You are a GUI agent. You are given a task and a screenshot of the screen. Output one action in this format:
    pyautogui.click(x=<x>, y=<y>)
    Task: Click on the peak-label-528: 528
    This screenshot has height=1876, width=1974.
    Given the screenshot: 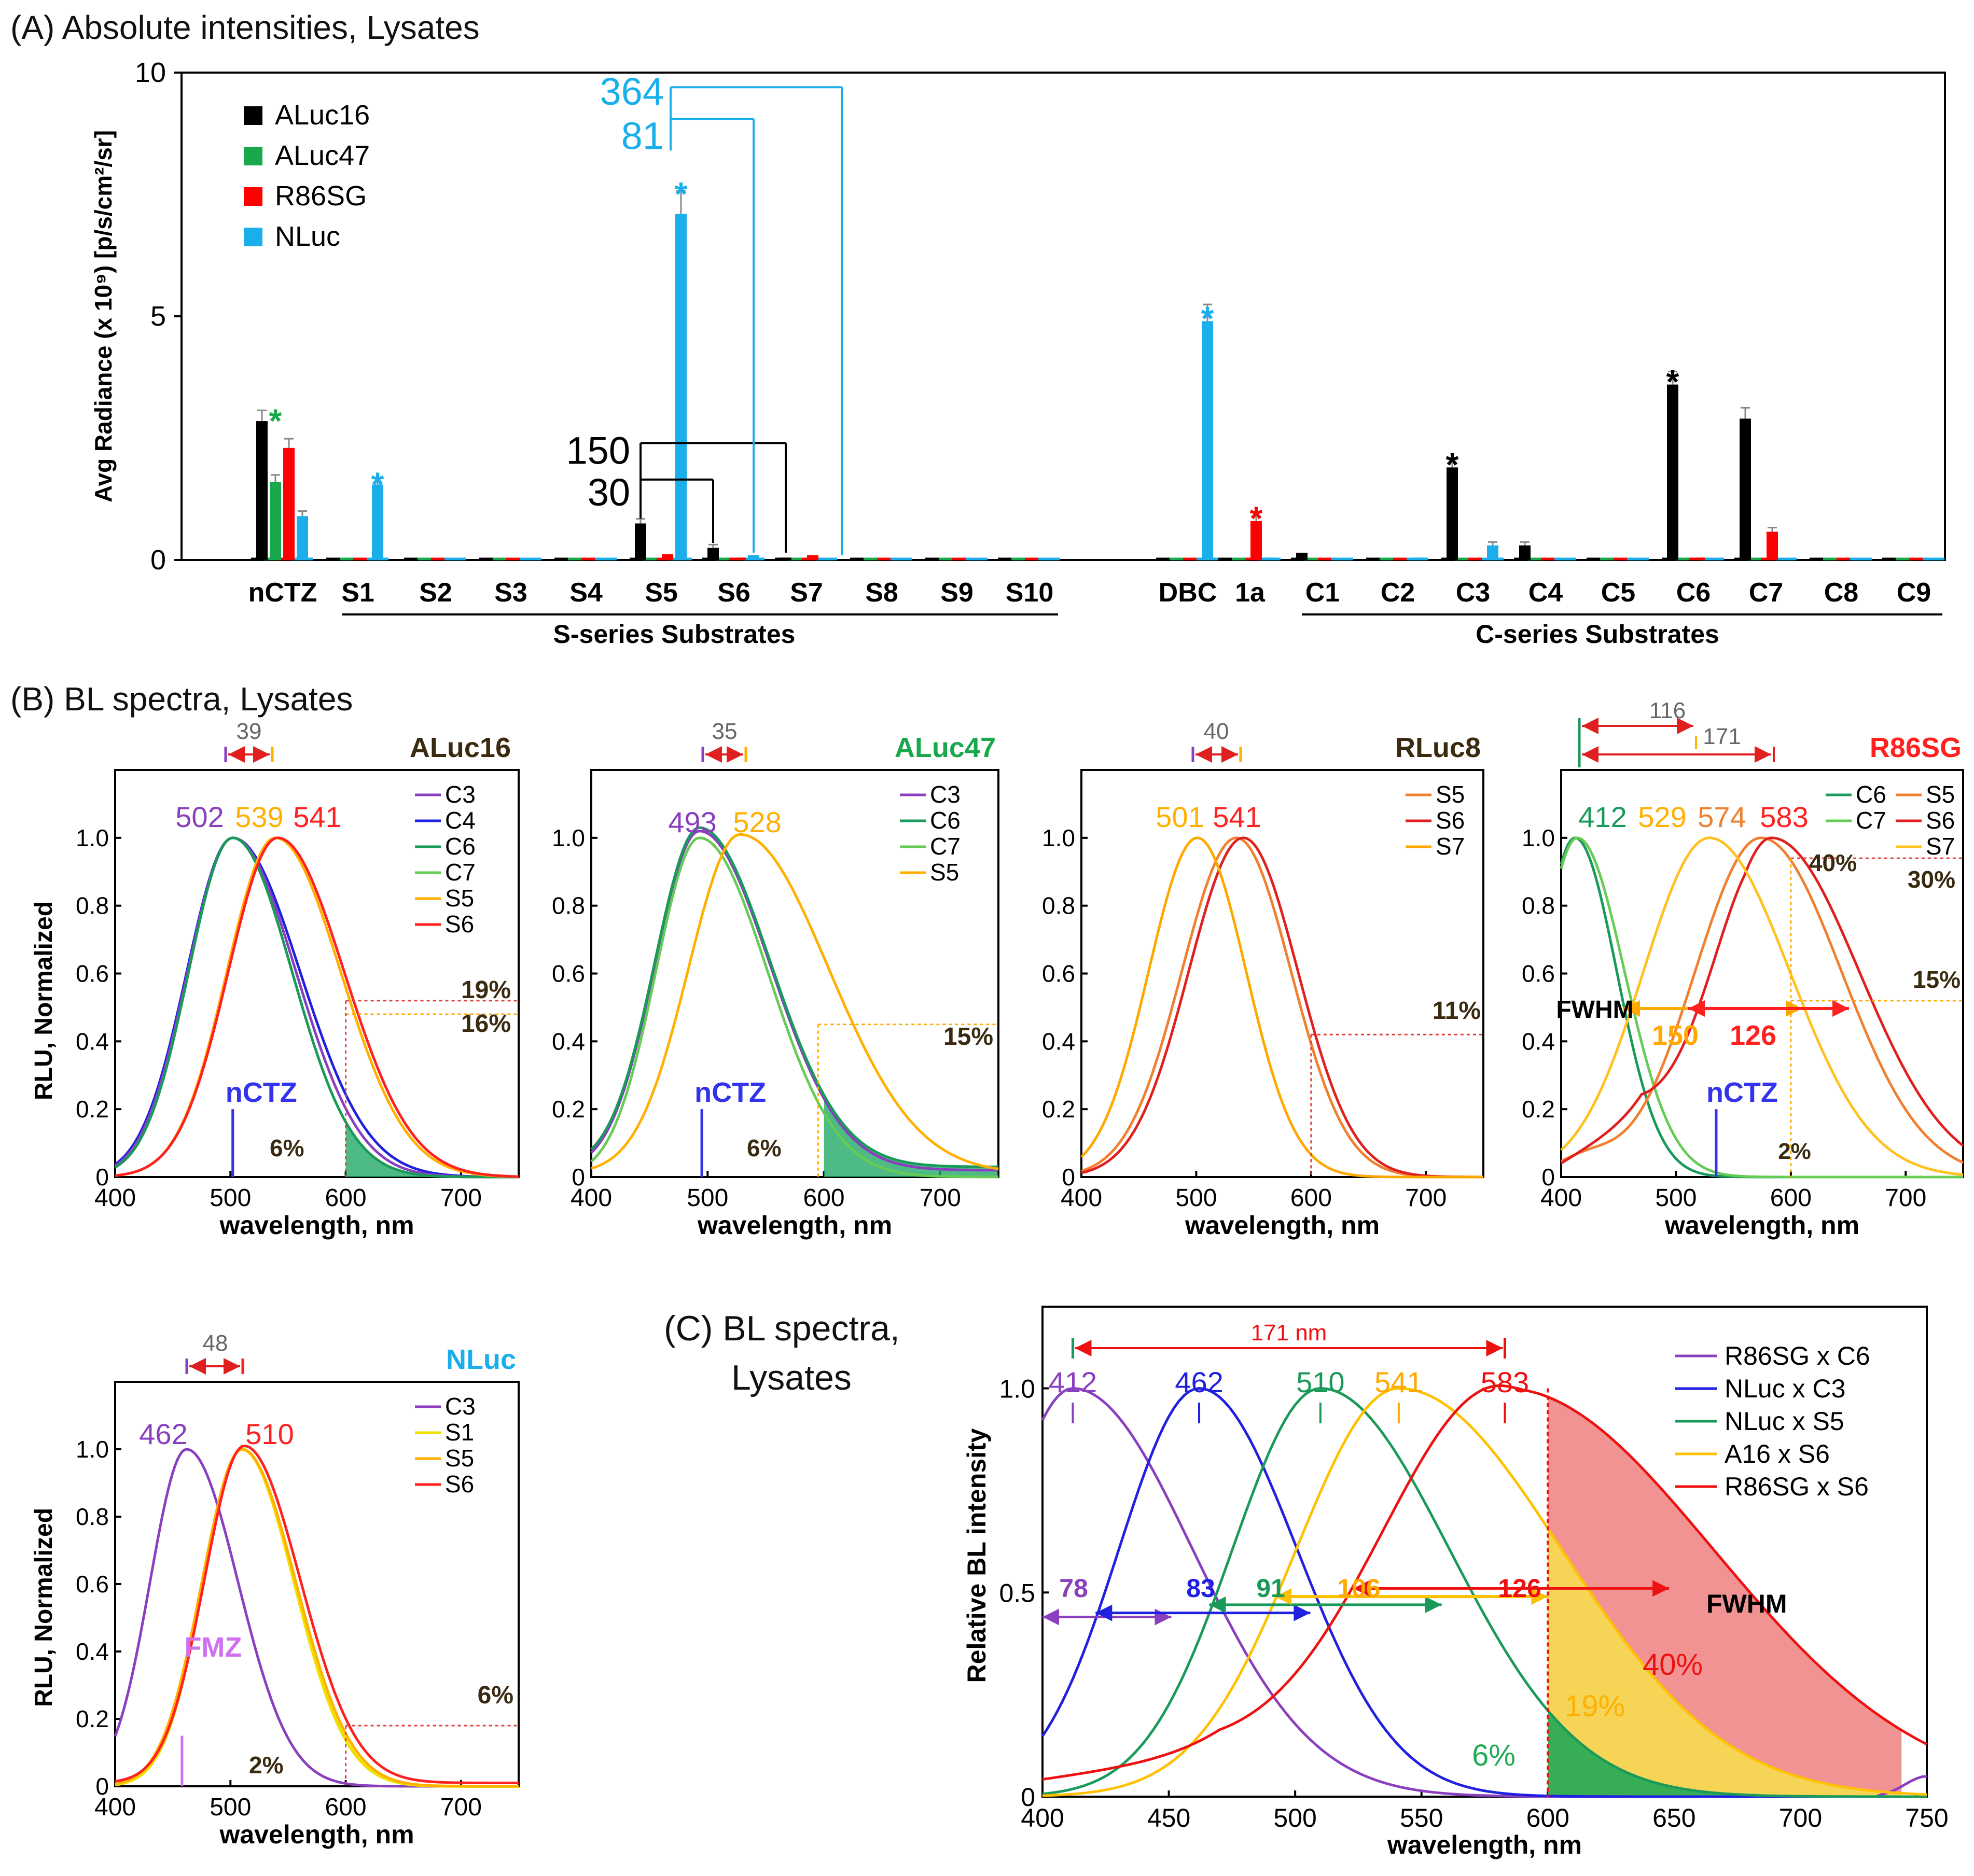 What is the action you would take?
    pyautogui.click(x=757, y=822)
    